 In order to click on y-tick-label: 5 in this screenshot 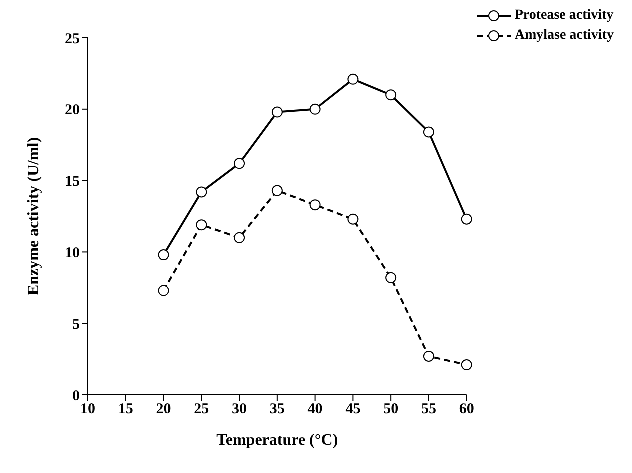, I will do `click(76, 324)`.